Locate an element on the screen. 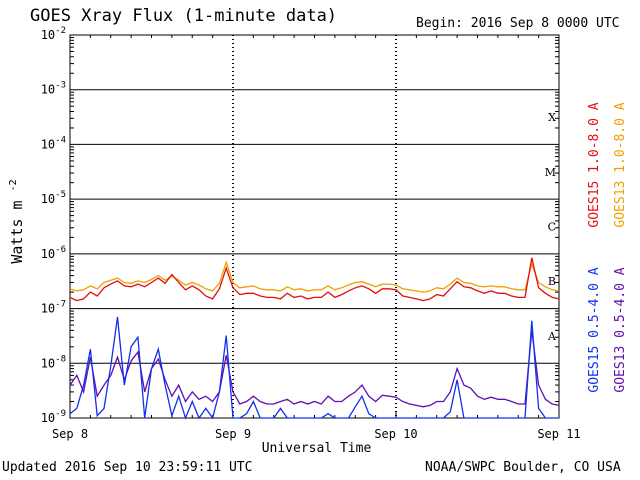  x-tick-label: Sep 9 is located at coordinates (233, 434).